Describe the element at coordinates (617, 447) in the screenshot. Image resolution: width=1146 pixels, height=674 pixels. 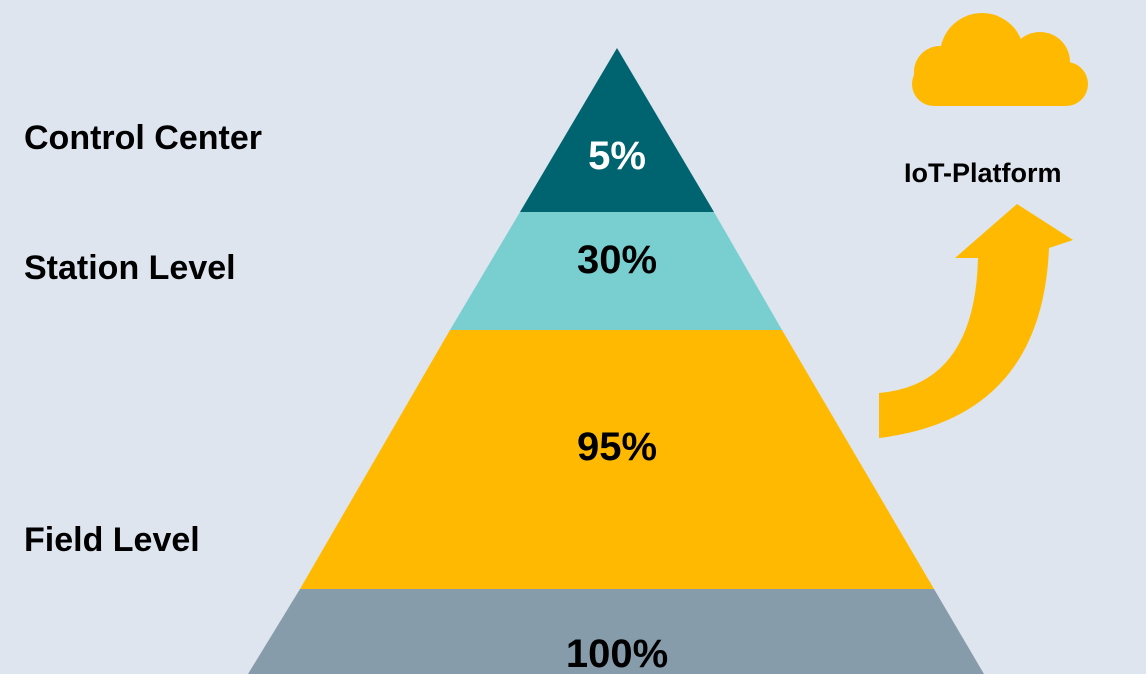
I see `tier-third-value: 95%` at that location.